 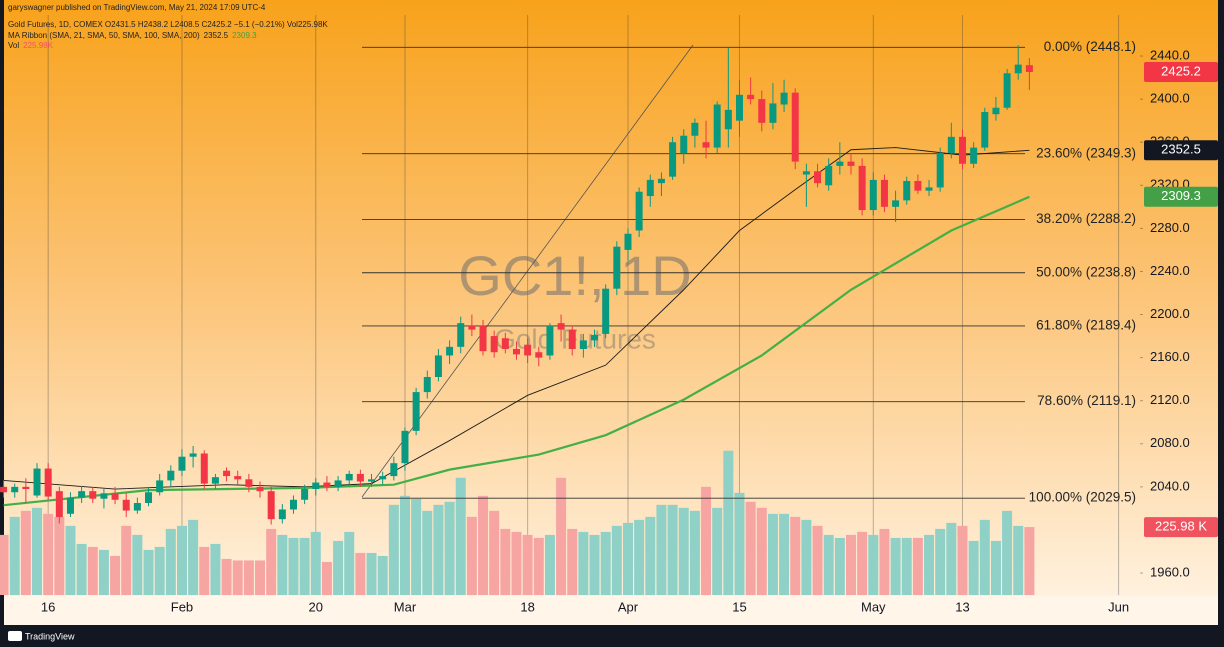 I want to click on logo, so click(x=15, y=636).